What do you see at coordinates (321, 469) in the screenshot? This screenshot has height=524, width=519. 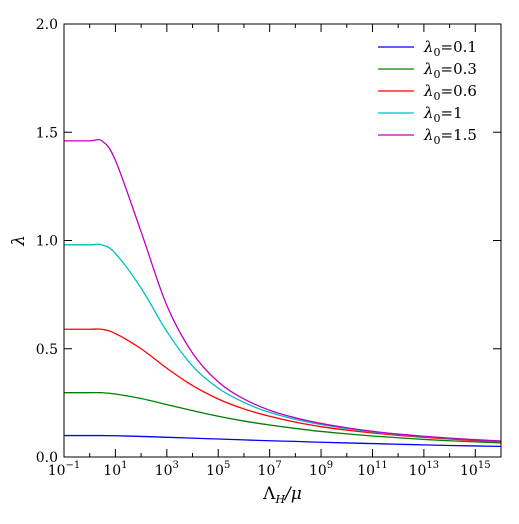 I see `x-tick-label-5: 10⁹` at bounding box center [321, 469].